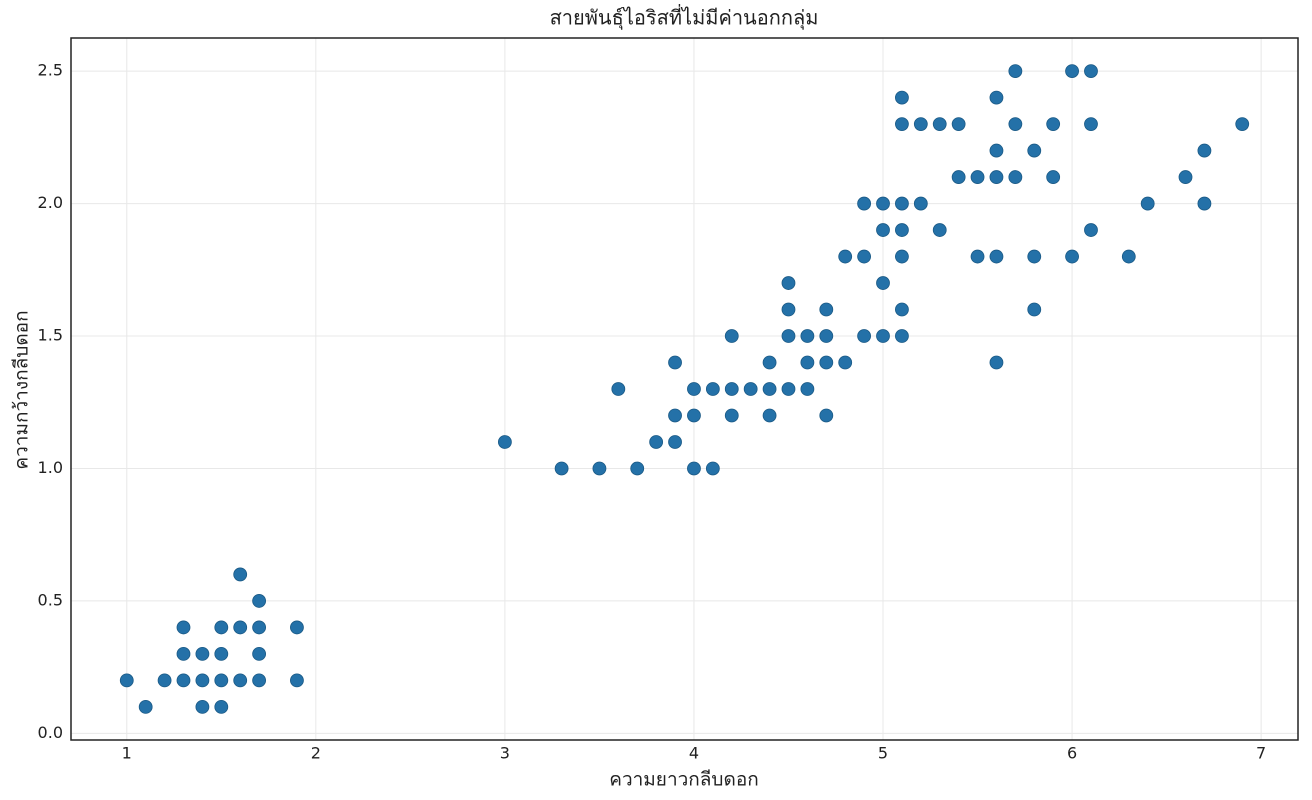 The width and height of the screenshot is (1312, 800). I want to click on x-tick-label: 7, so click(1261, 753).